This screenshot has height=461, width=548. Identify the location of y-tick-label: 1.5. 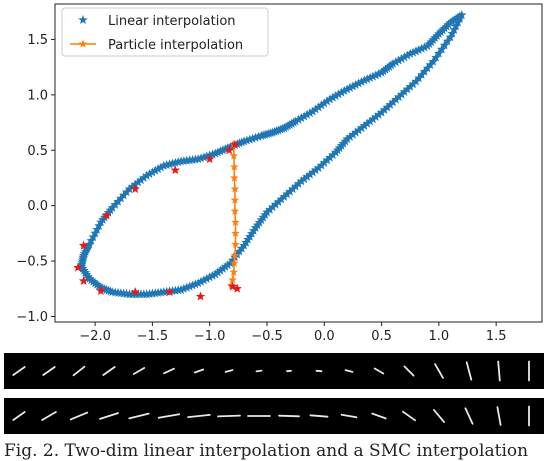
(37, 40).